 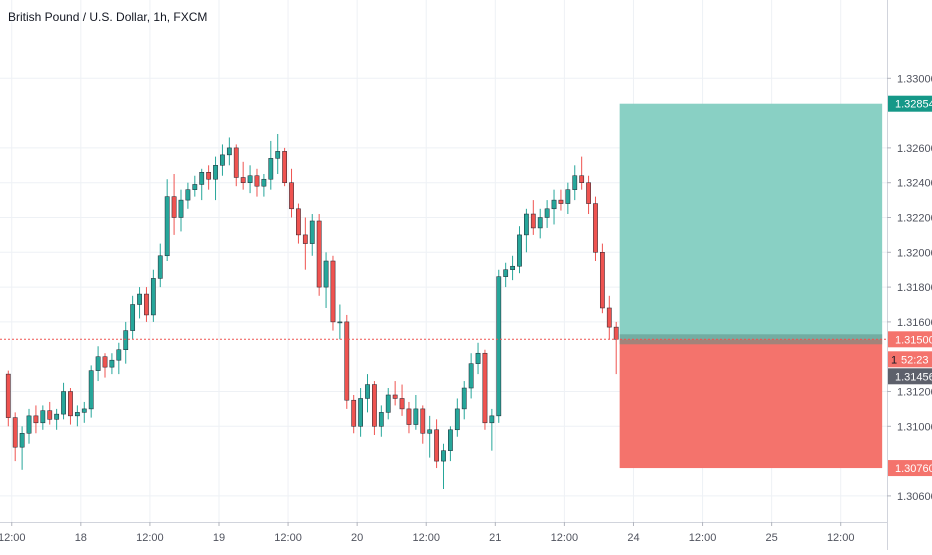 What do you see at coordinates (751, 339) in the screenshot?
I see `entry-band` at bounding box center [751, 339].